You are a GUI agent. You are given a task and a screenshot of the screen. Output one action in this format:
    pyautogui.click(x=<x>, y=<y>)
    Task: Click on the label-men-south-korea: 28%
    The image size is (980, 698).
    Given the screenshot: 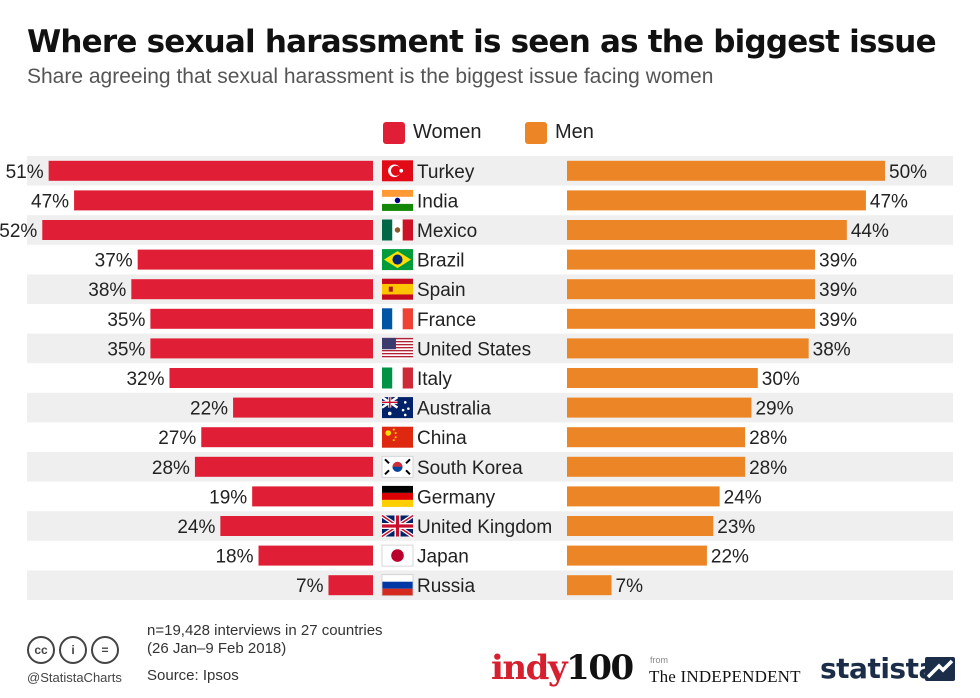 What is the action you would take?
    pyautogui.click(x=768, y=468)
    